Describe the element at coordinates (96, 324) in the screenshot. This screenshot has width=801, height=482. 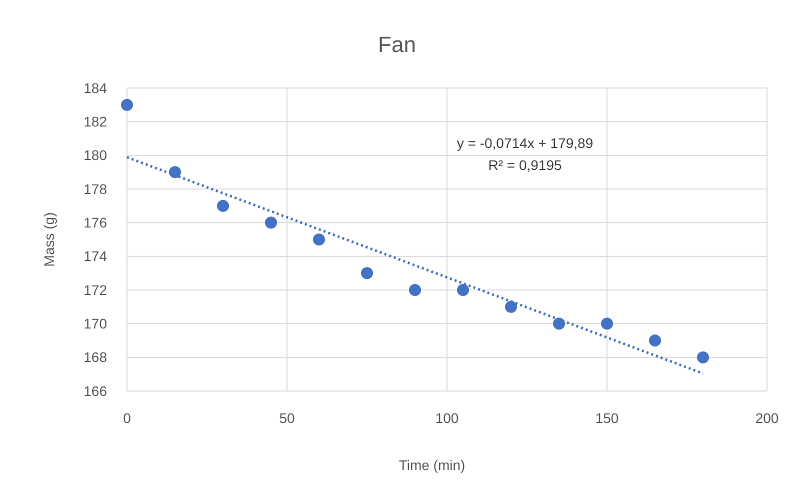
I see `y-tick-label: 170` at that location.